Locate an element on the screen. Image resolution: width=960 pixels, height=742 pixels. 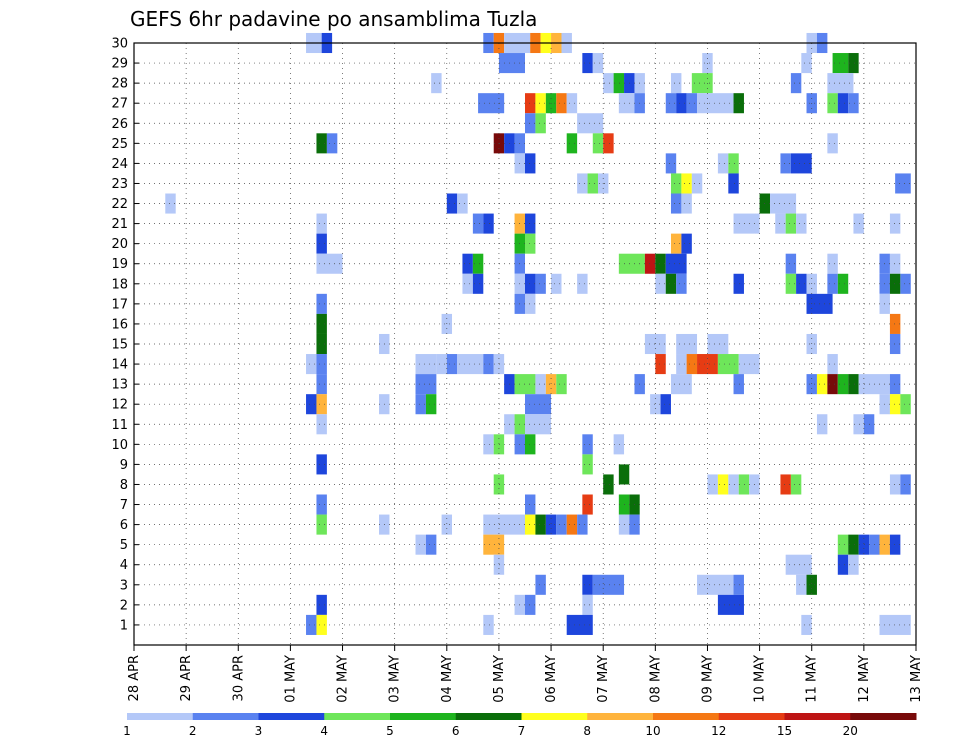
y-tick-label: 2 is located at coordinates (124, 605).